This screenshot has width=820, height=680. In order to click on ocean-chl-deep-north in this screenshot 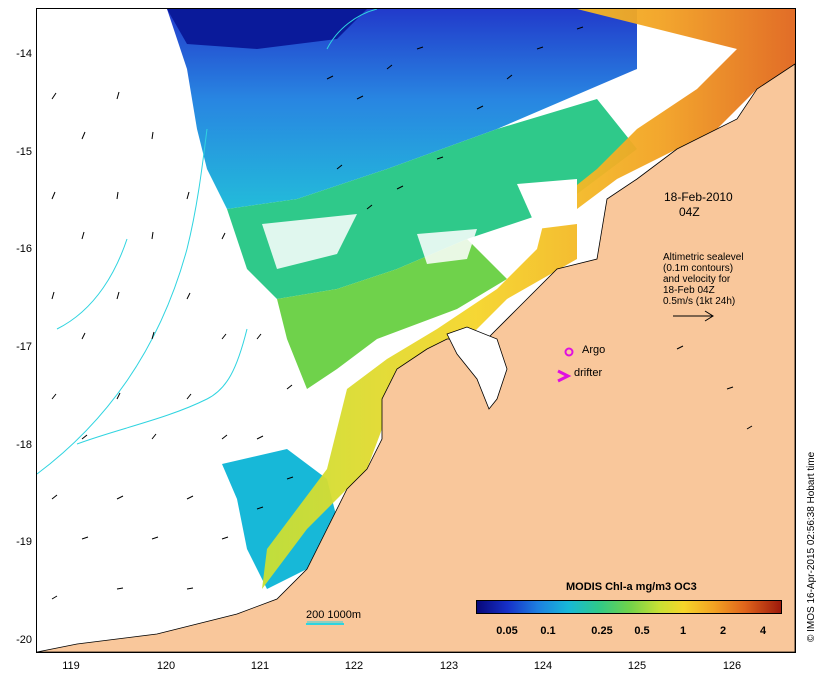, I will do `click(267, 29)`.